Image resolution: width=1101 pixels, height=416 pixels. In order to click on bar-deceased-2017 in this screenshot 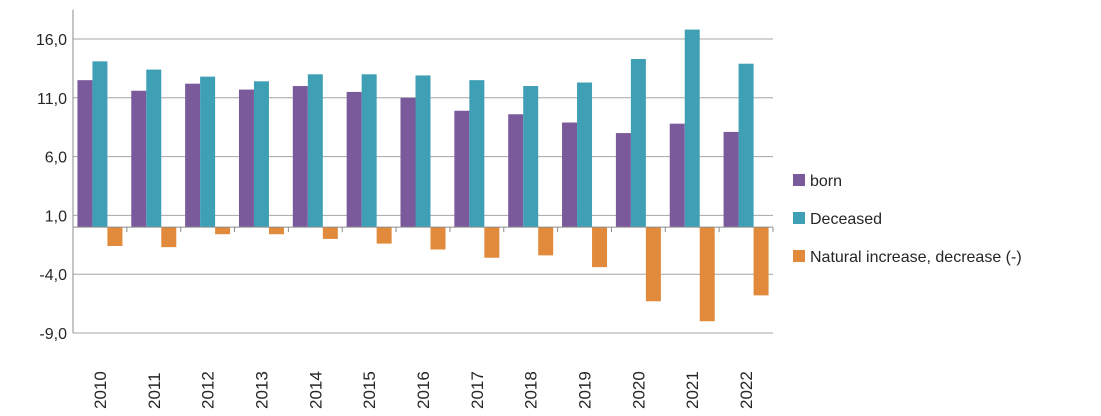, I will do `click(477, 154)`.